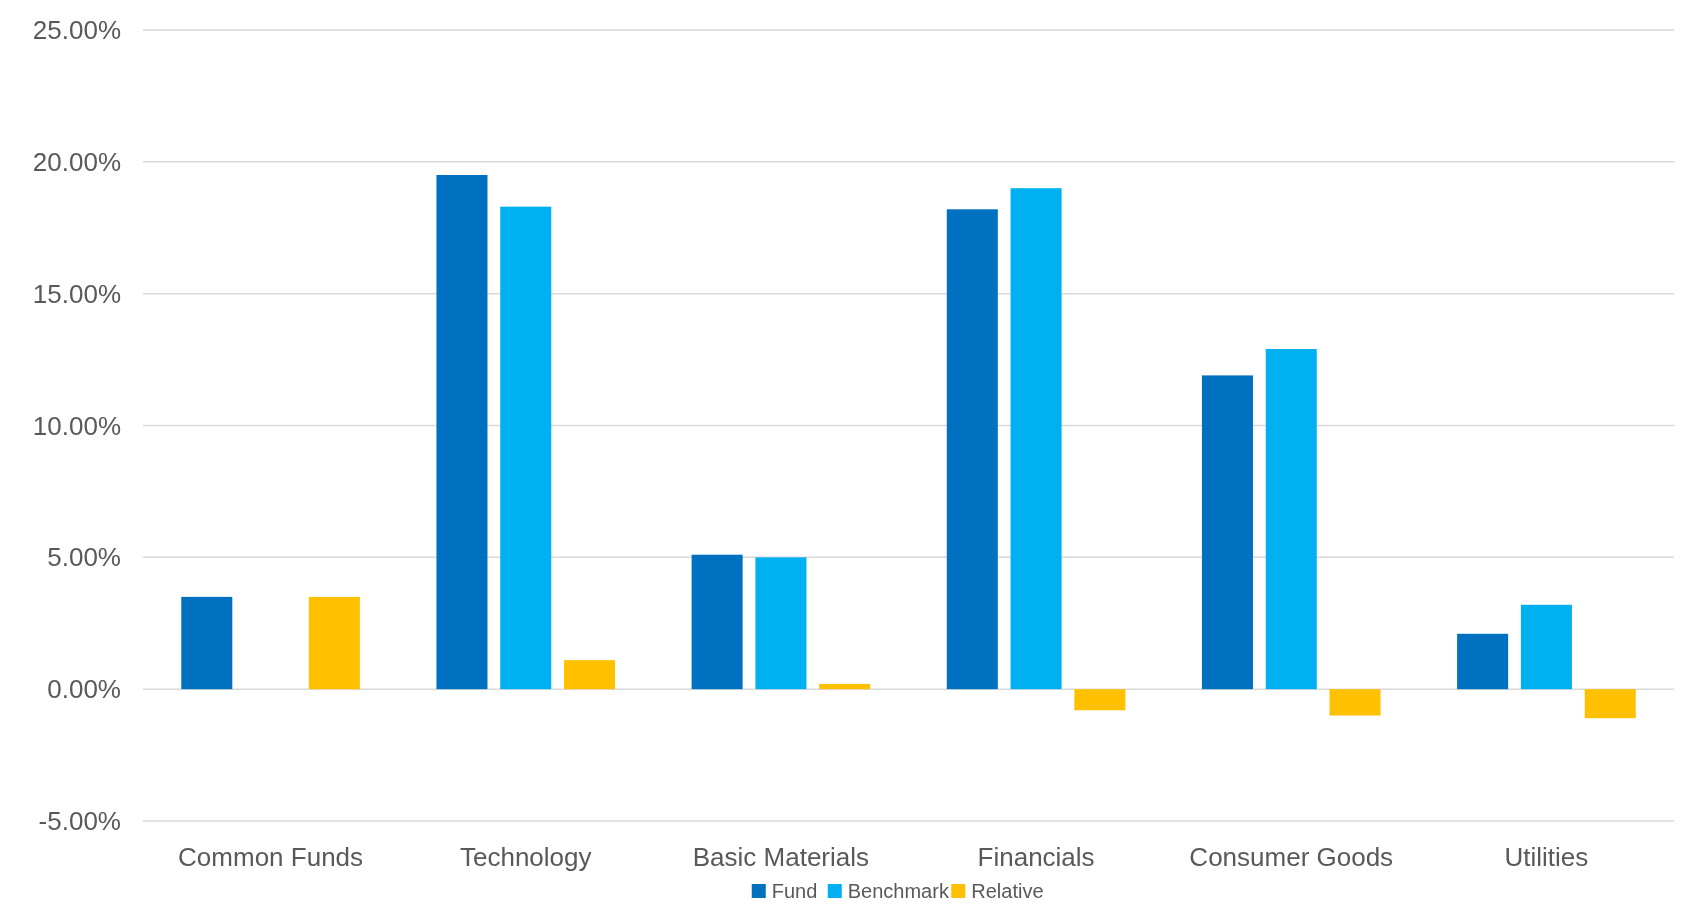 Image resolution: width=1692 pixels, height=916 pixels. Describe the element at coordinates (1291, 857) in the screenshot. I see `x-tick-label: Consumer Goods` at that location.